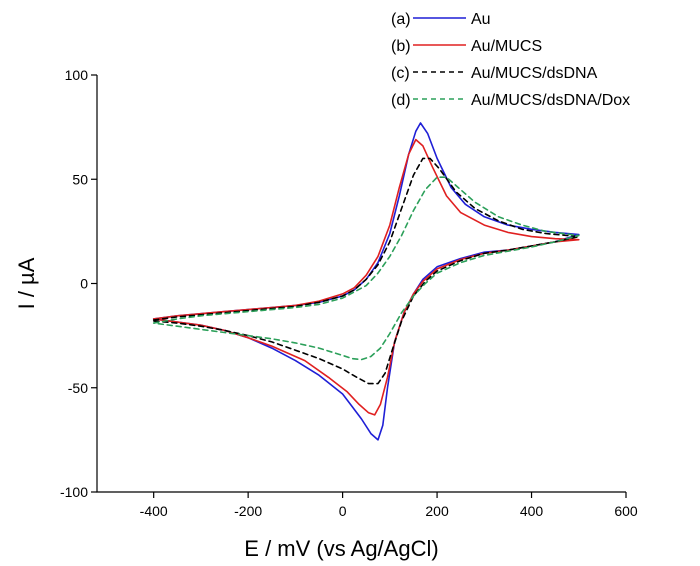 Image resolution: width=700 pixels, height=566 pixels. What do you see at coordinates (78, 388) in the screenshot?
I see `y-tick-label: -50` at bounding box center [78, 388].